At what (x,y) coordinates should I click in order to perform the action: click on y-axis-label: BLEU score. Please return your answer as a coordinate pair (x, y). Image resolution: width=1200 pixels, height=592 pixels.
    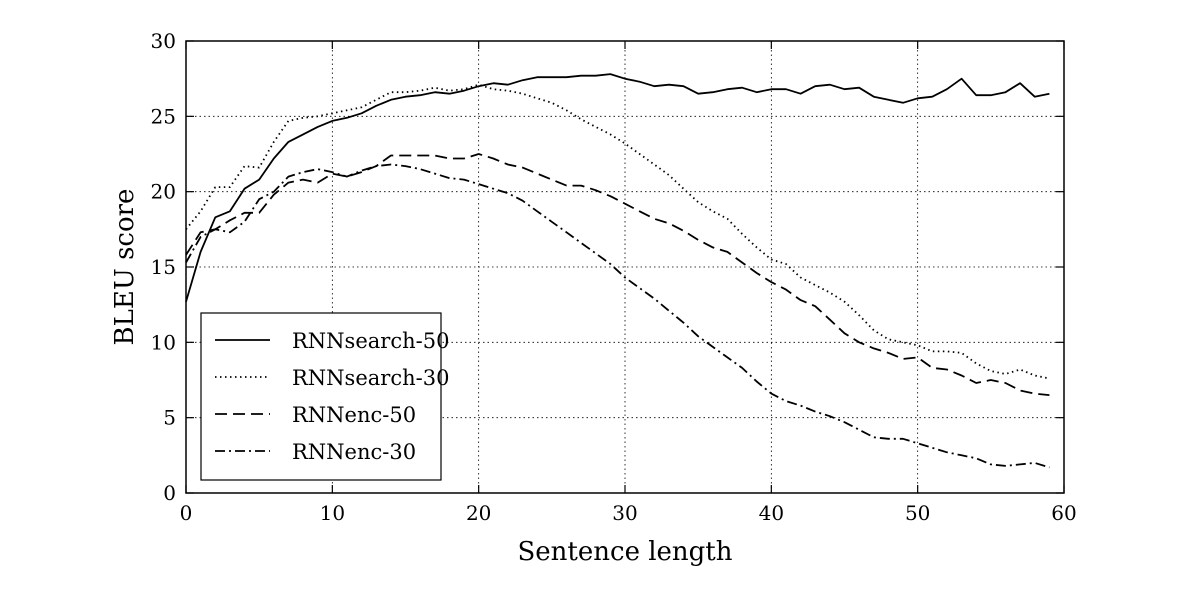
    Looking at the image, I should click on (125, 267).